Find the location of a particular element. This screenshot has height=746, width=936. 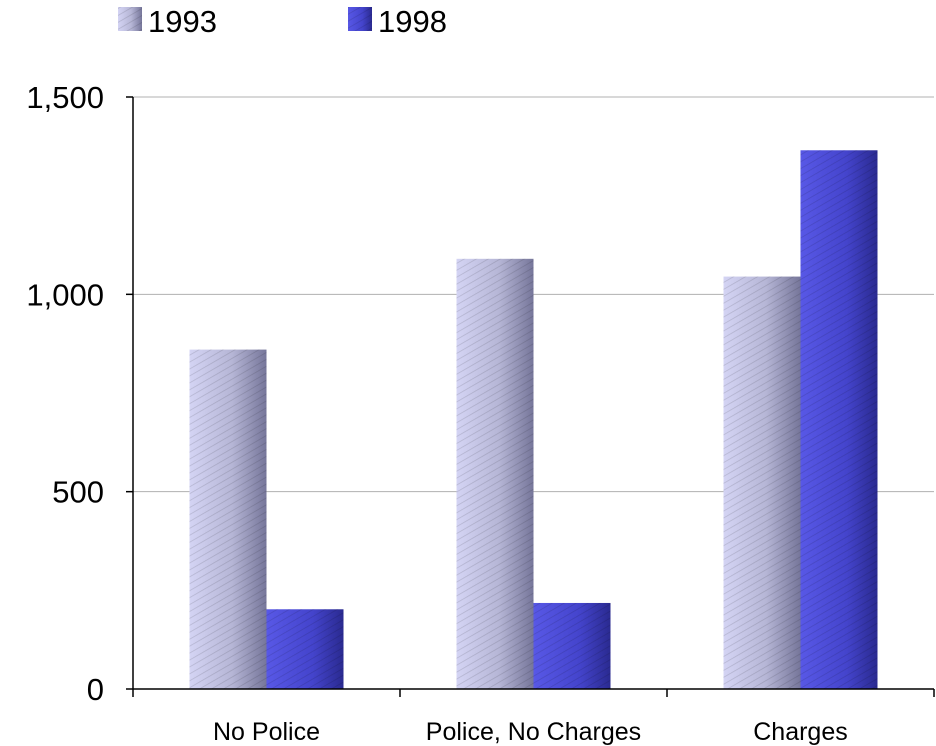

y-tick-label: 1,500 is located at coordinates (65, 97).